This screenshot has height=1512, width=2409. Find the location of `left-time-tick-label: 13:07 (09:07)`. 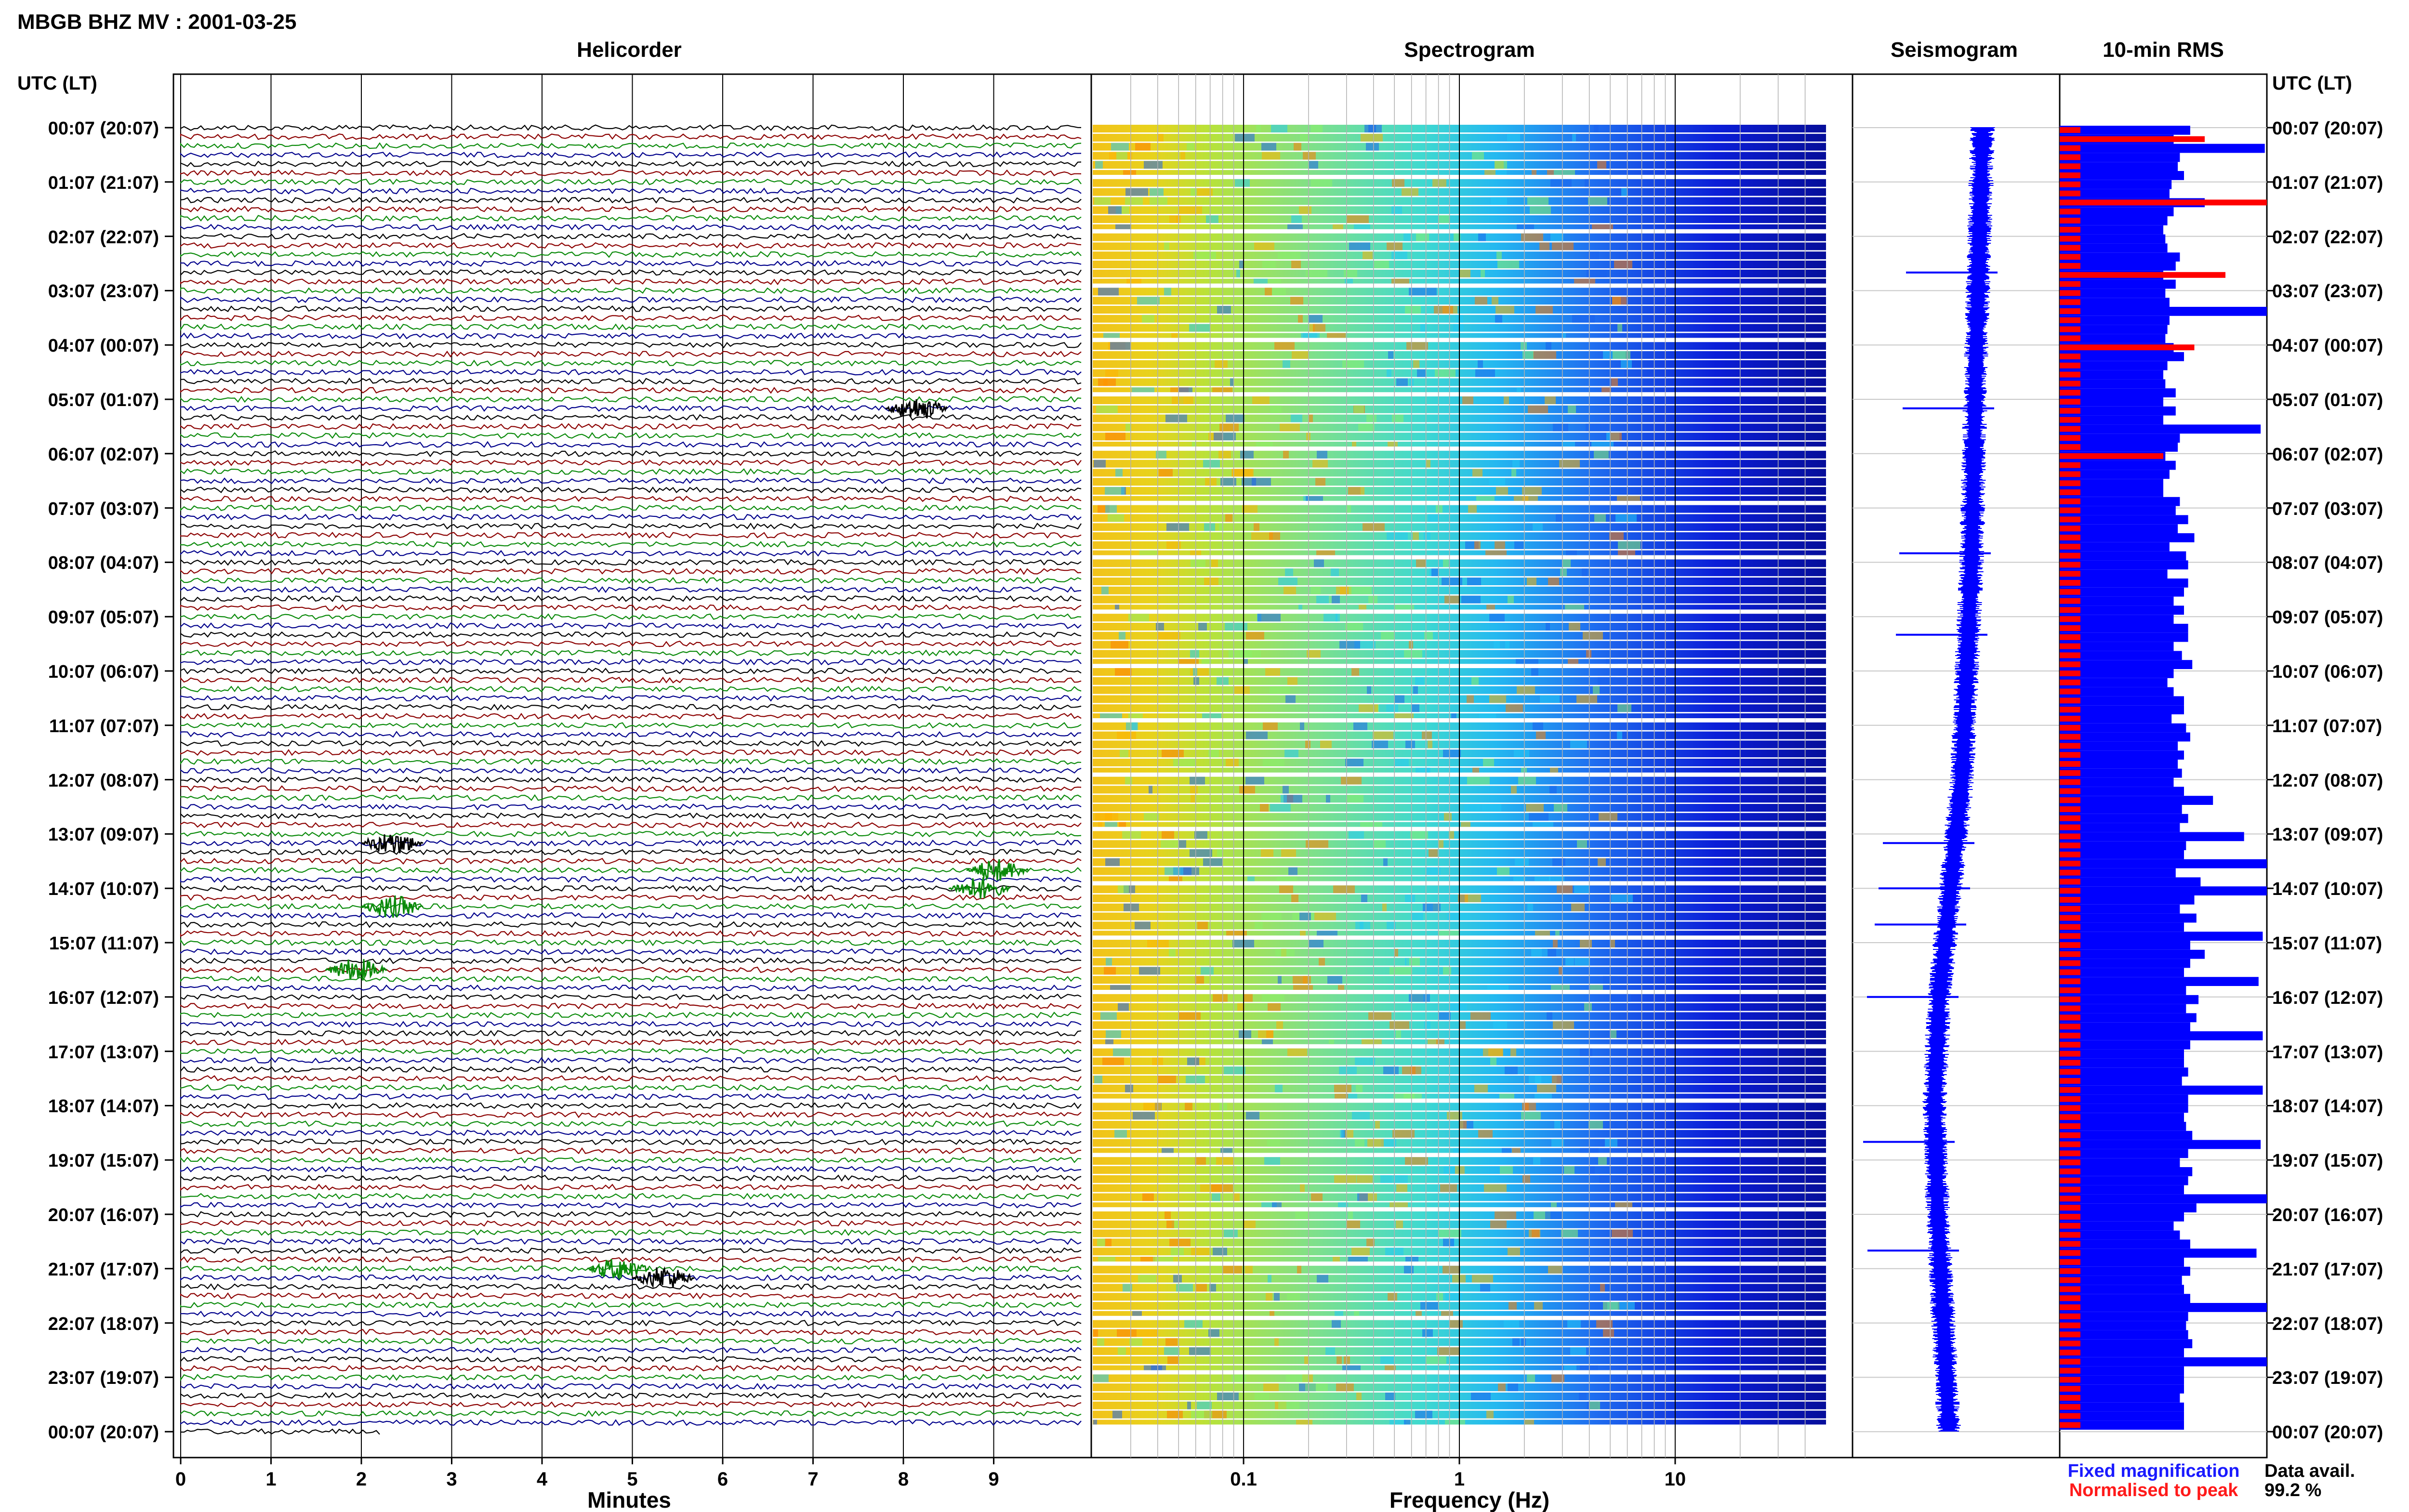

left-time-tick-label: 13:07 (09:07) is located at coordinates (103, 835).